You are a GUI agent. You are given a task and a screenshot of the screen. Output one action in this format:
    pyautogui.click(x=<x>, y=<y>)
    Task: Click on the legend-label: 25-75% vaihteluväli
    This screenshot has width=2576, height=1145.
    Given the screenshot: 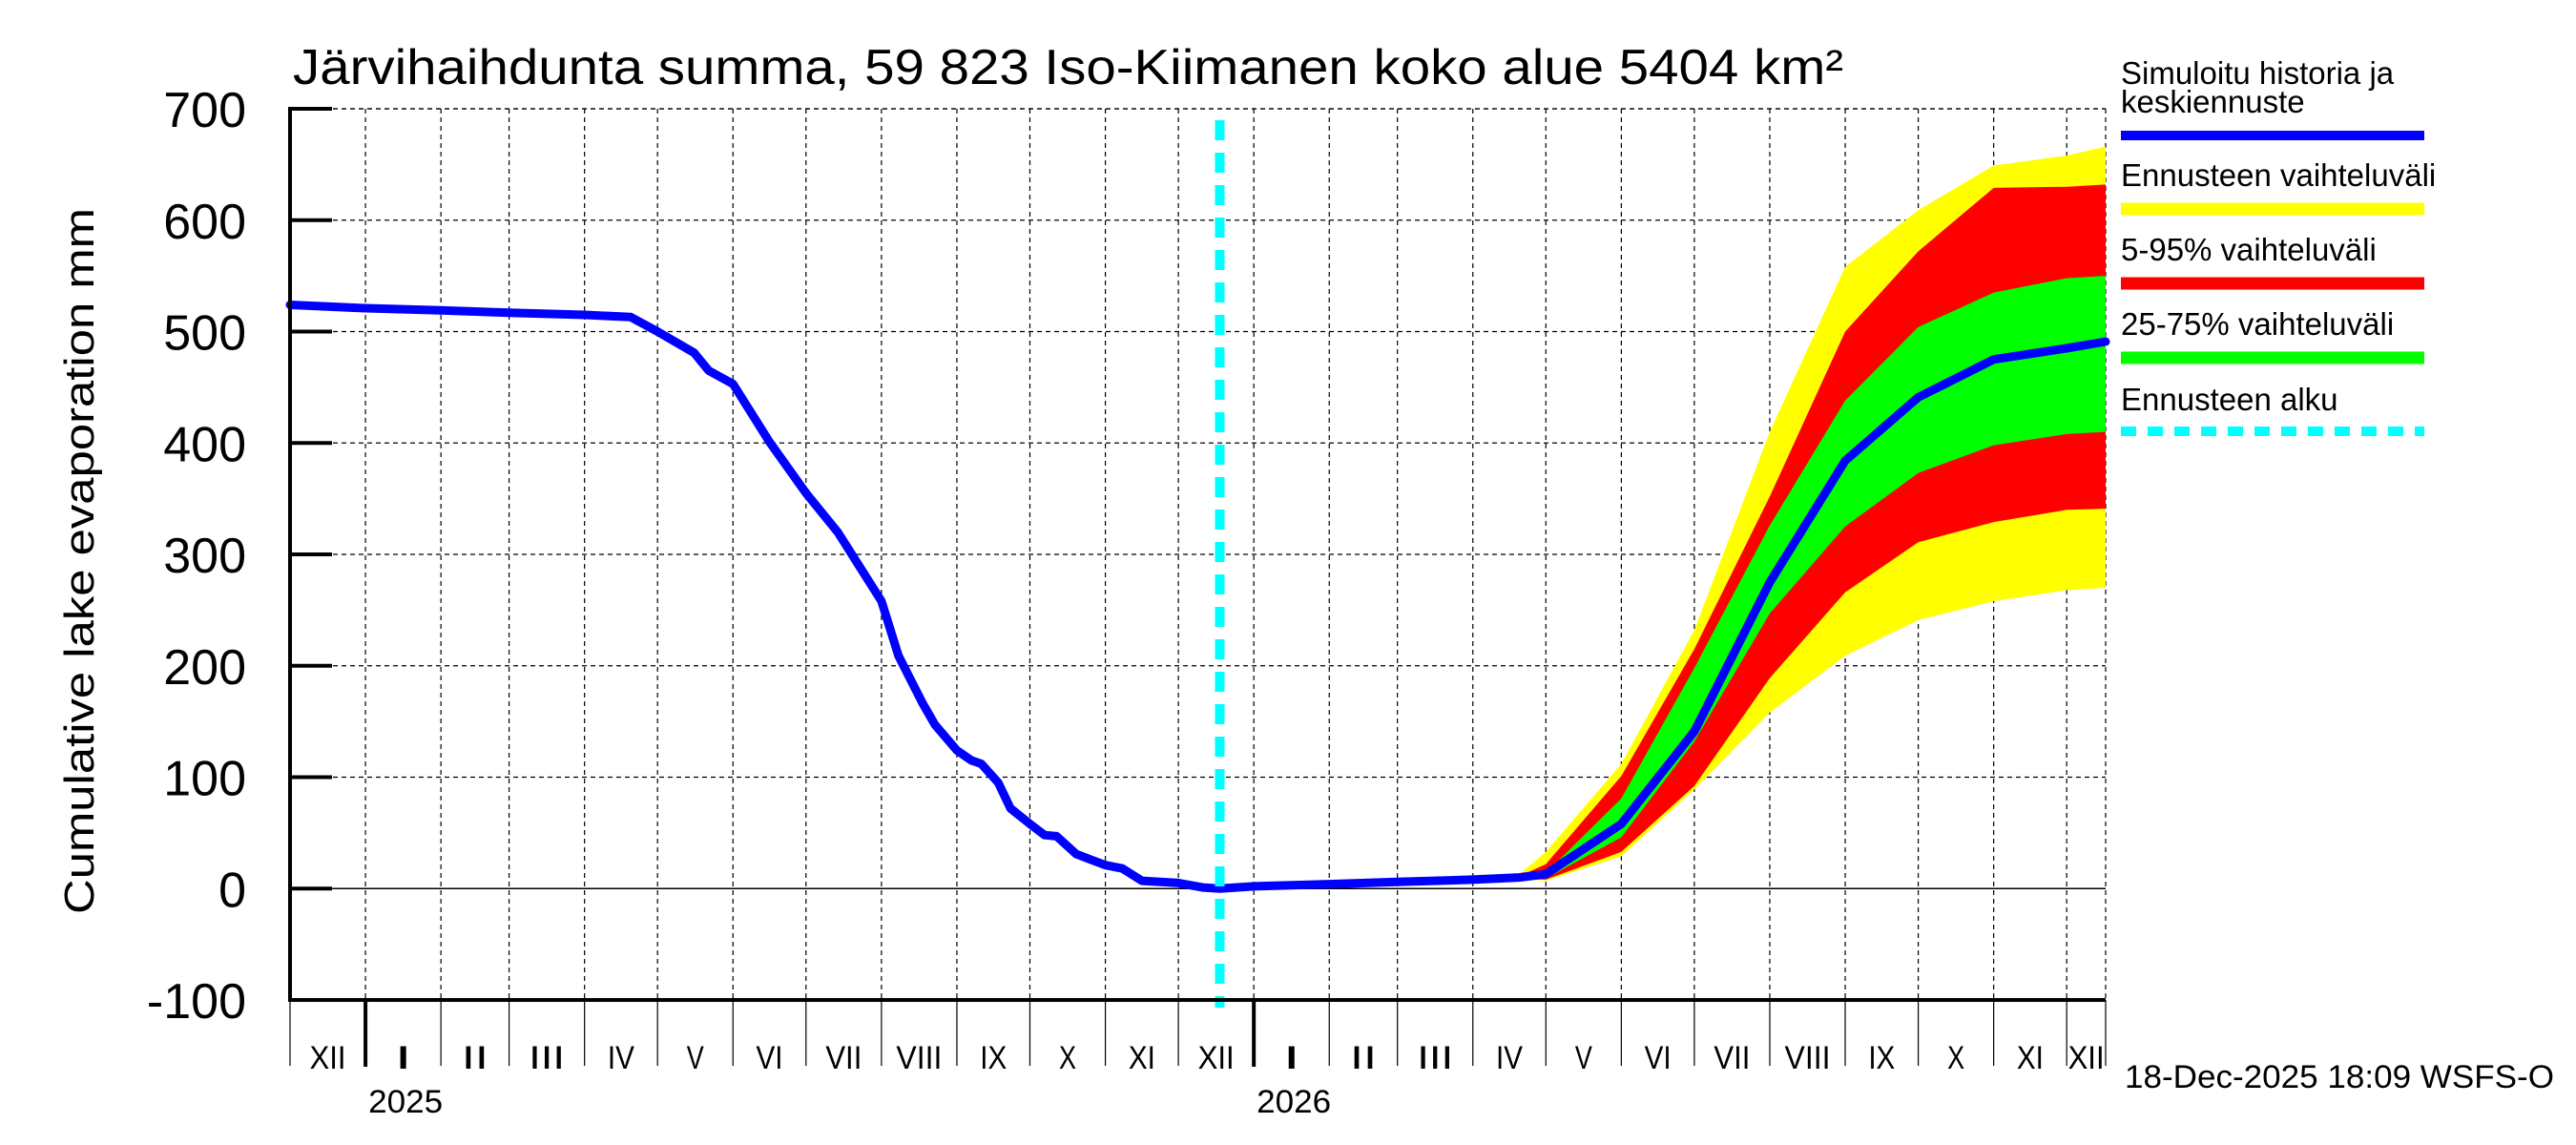 What is the action you would take?
    pyautogui.click(x=2257, y=324)
    